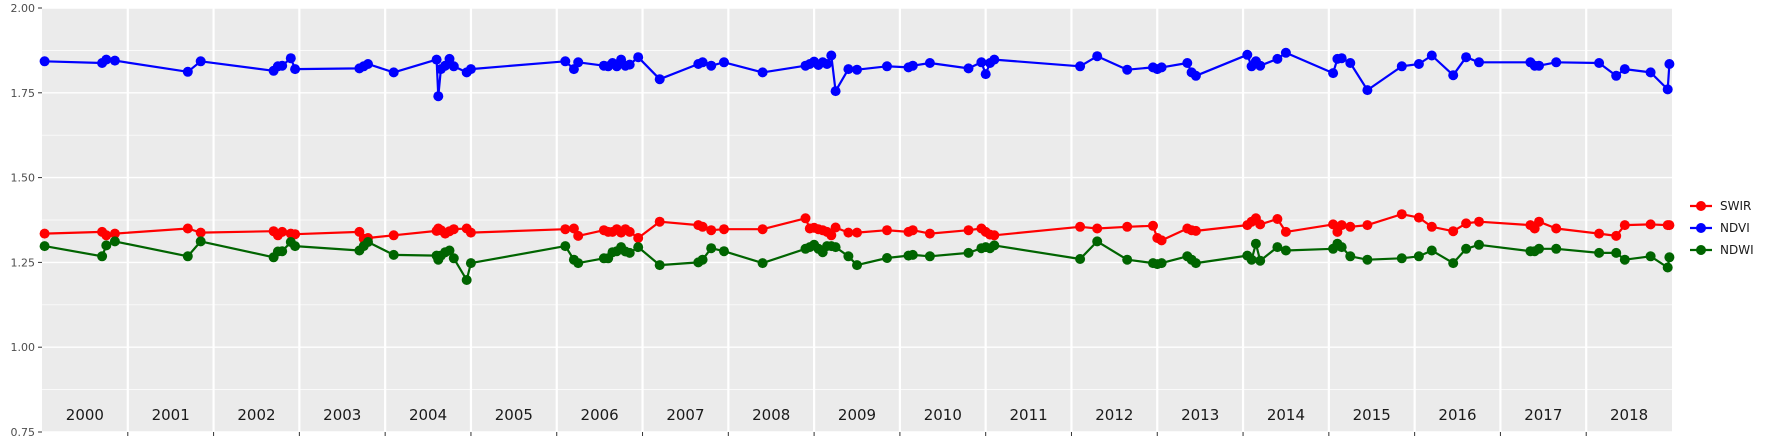  Describe the element at coordinates (23, 93) in the screenshot. I see `y-tick-label: 1.75` at that location.